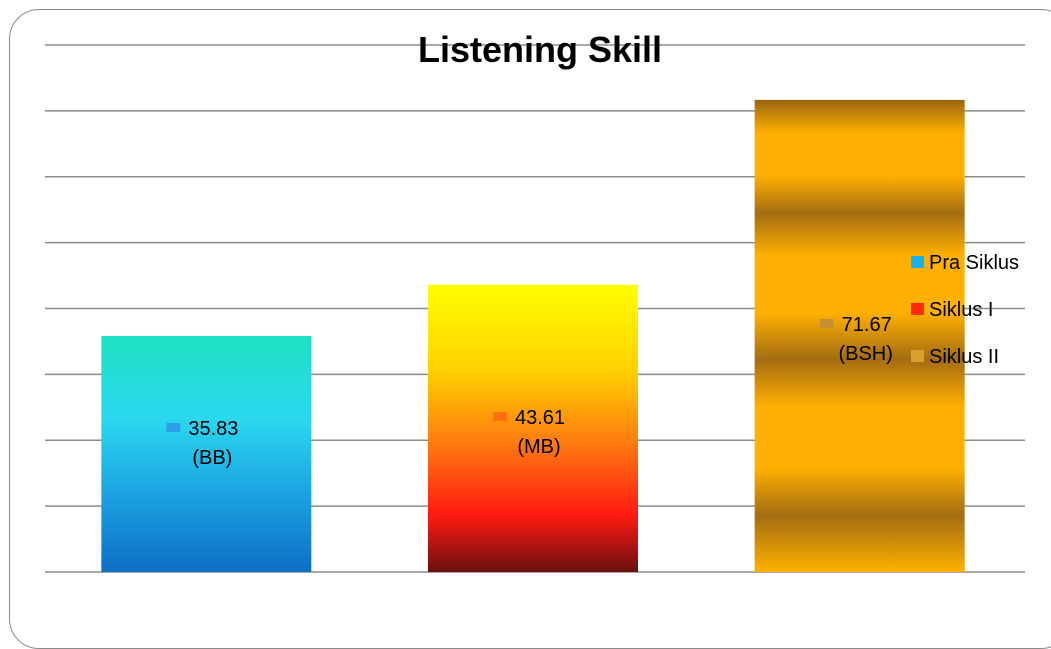 The image size is (1051, 649). I want to click on bar-pra-siklus, so click(206, 453).